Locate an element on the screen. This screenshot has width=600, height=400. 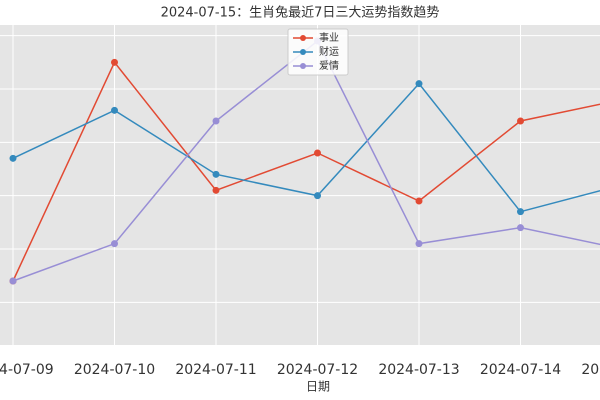
x-tick-label: 2024-07-09 is located at coordinates (27, 370).